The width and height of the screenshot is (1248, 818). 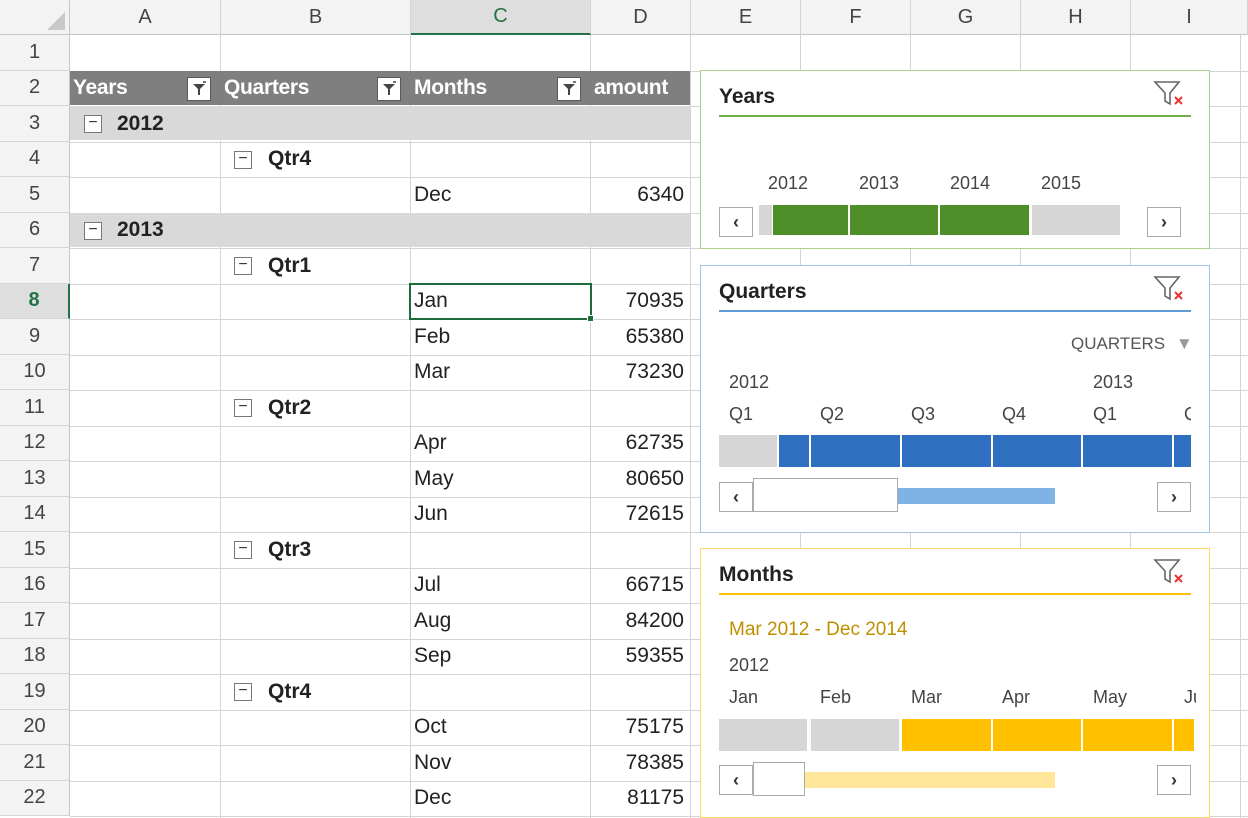 What do you see at coordinates (654, 585) in the screenshot?
I see `amount-cell: 66715` at bounding box center [654, 585].